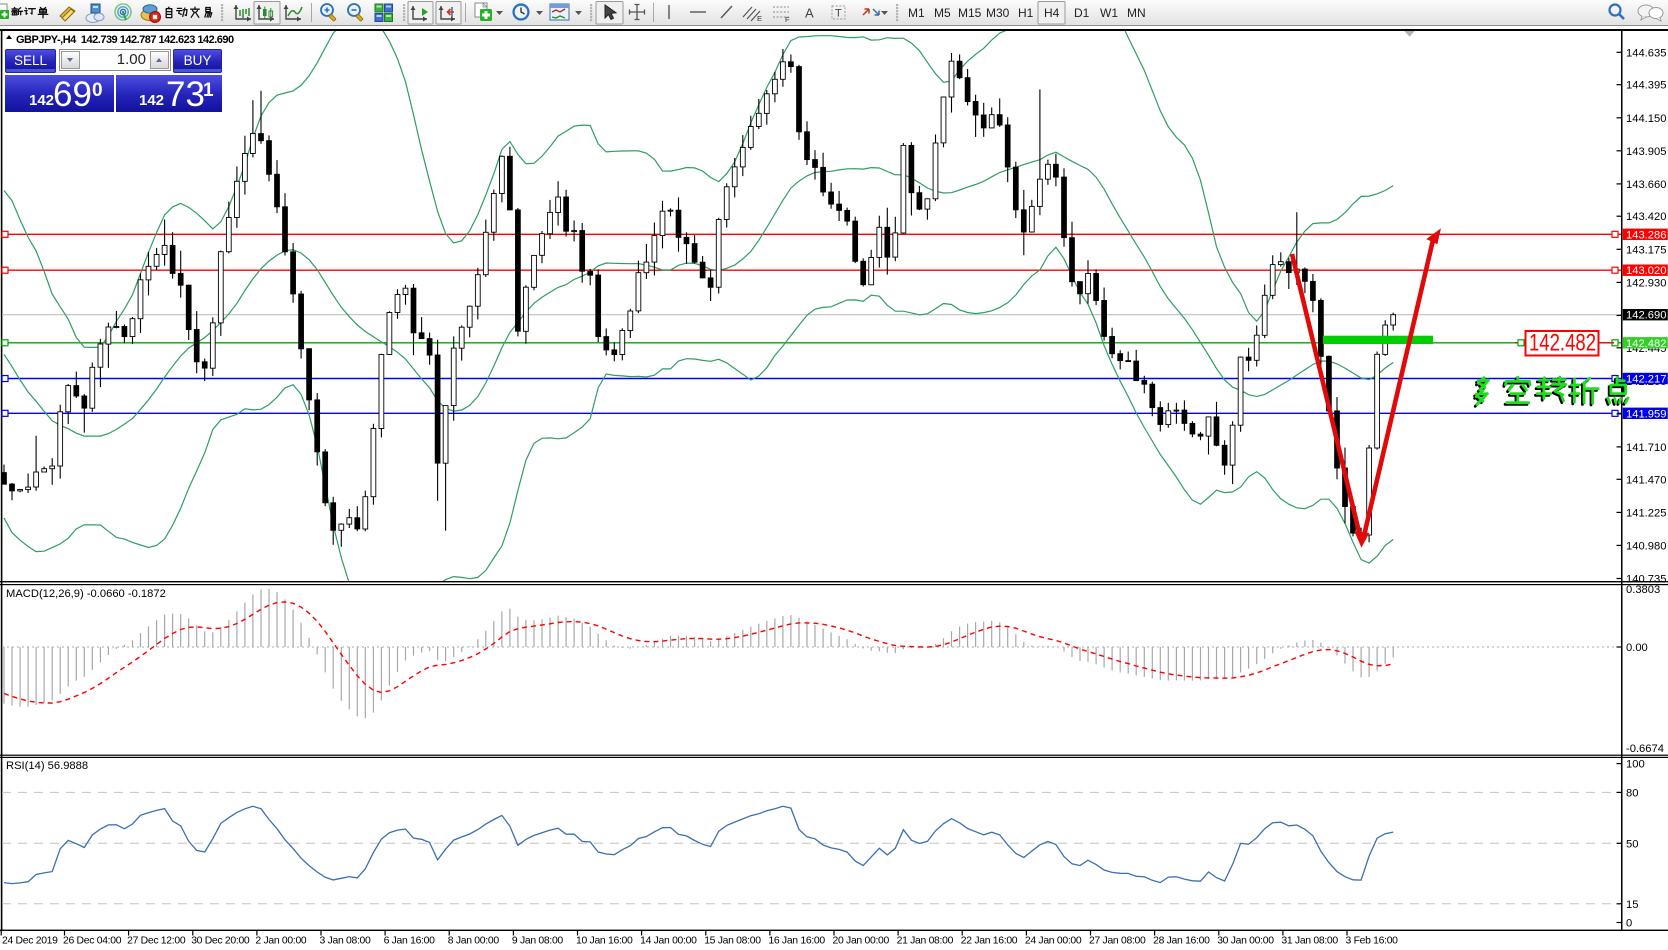 This screenshot has height=950, width=1668. I want to click on svg-text: 144.635, so click(1646, 53).